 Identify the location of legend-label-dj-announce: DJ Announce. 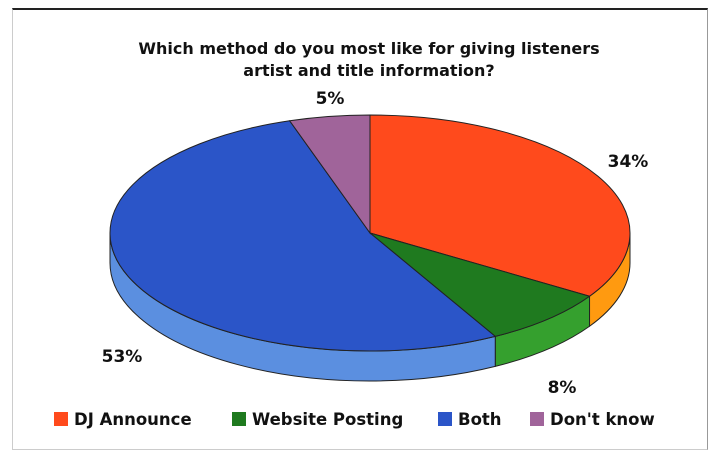
(133, 419).